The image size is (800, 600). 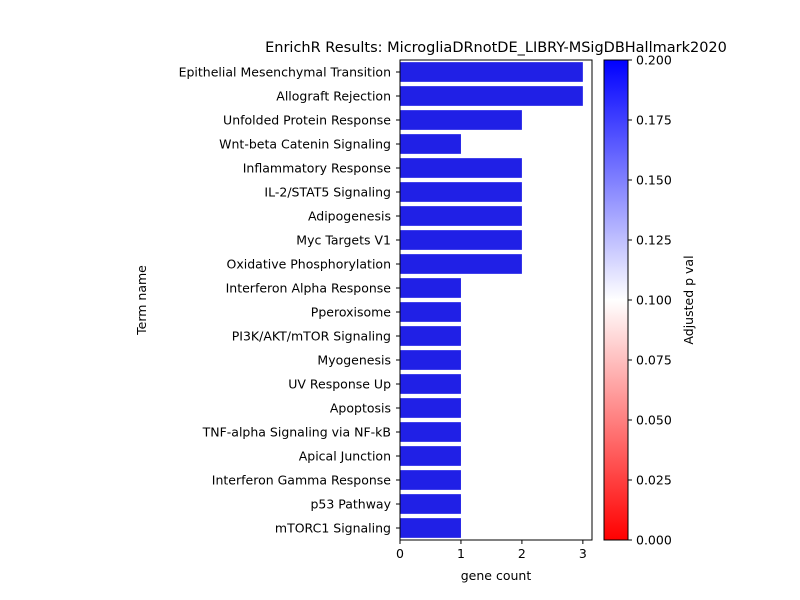 I want to click on y-tick-label: TNF-alpha Signaling via NF-kB, so click(x=296, y=432).